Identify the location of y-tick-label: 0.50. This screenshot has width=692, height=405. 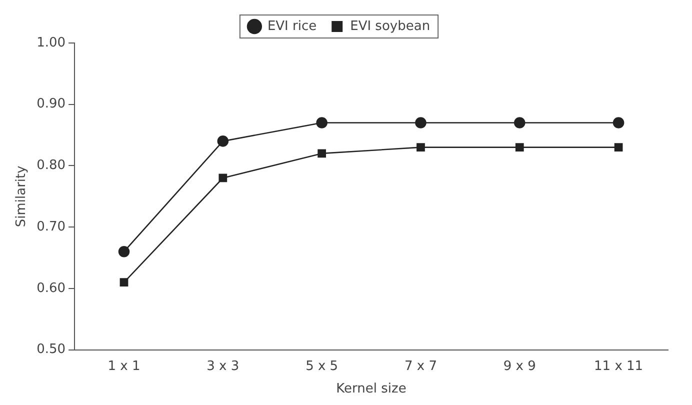
(51, 350).